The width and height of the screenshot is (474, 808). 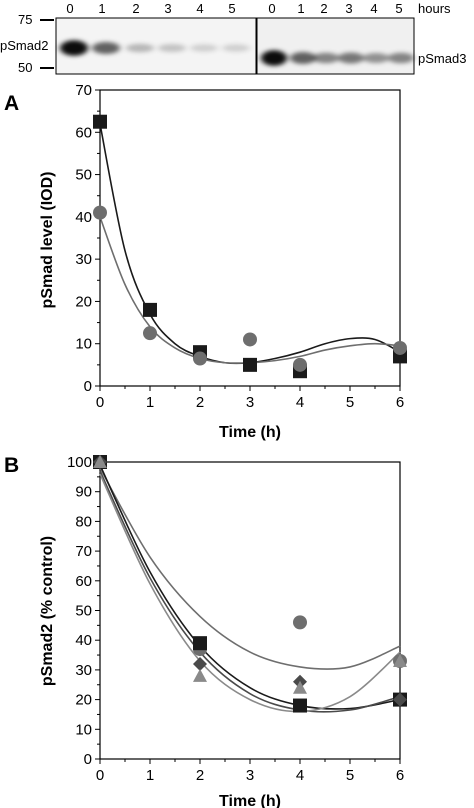 I want to click on blot-strip-left, so click(x=156, y=46).